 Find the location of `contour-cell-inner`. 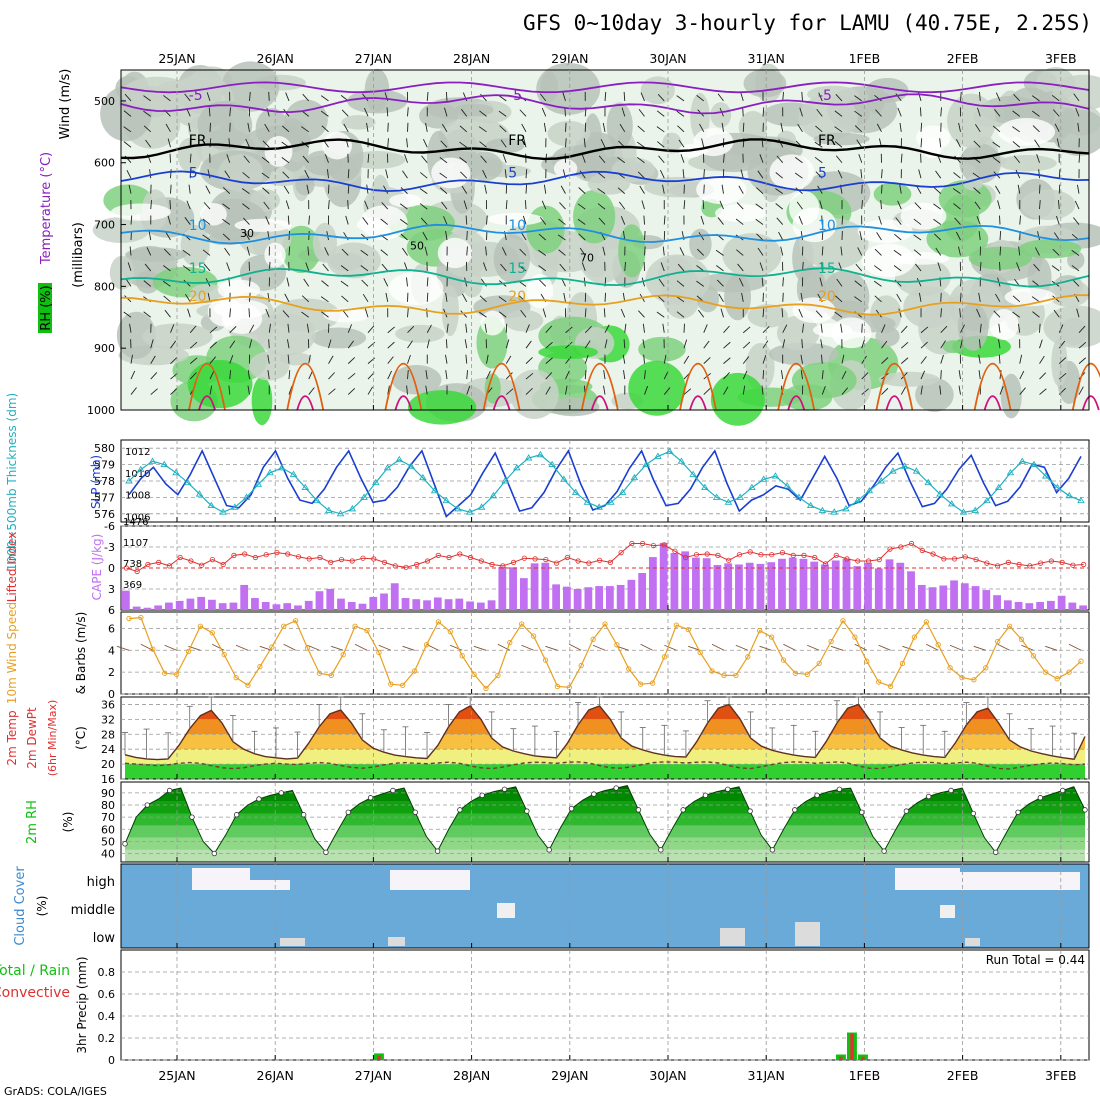

contour-cell-inner is located at coordinates (698, 403).